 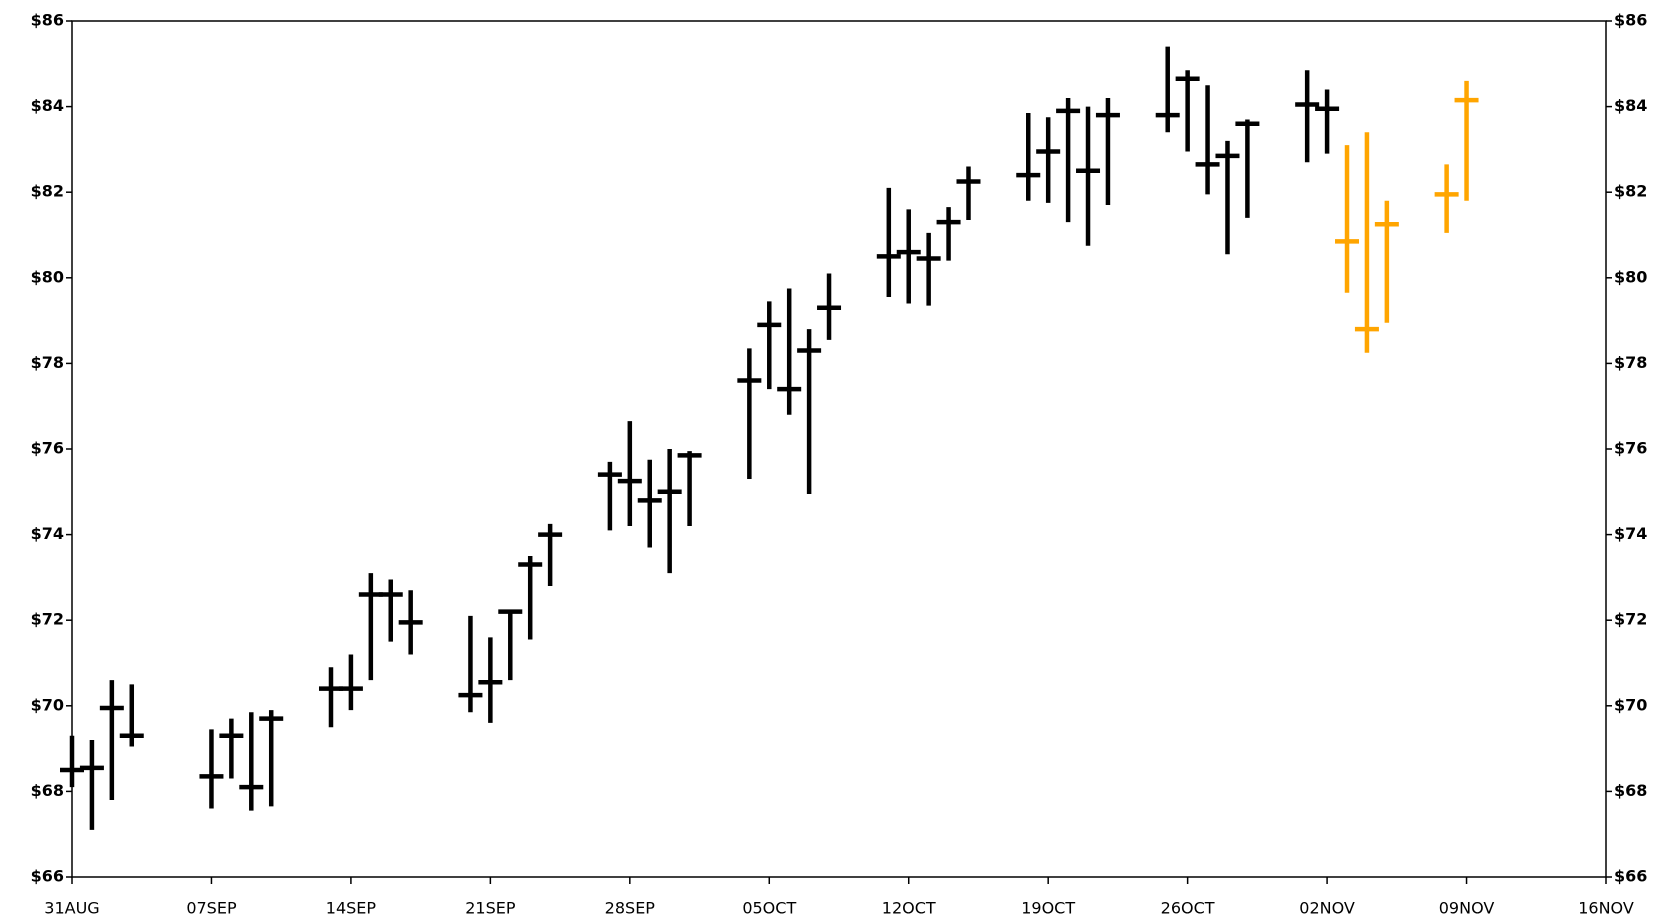 I want to click on y-tick-label: $72, so click(x=47, y=619).